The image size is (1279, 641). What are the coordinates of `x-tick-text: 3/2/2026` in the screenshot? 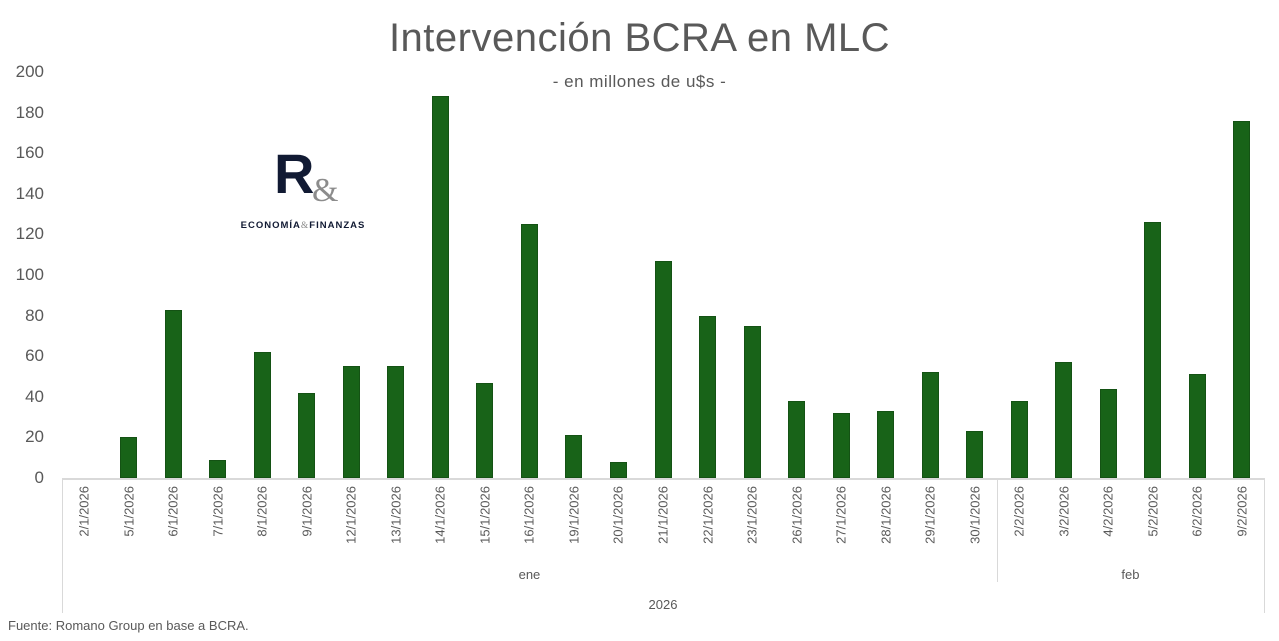 It's located at (1064, 511).